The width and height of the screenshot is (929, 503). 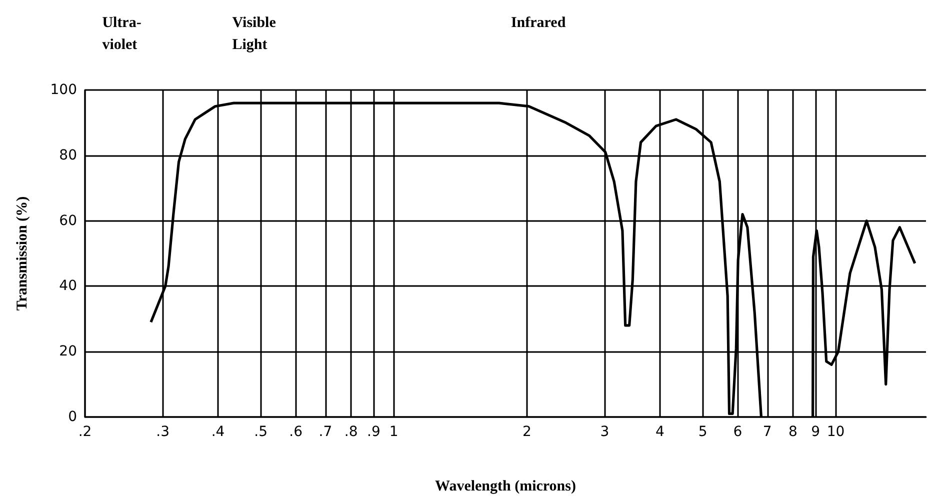 What do you see at coordinates (325, 432) in the screenshot?
I see `x-tick-label: .7` at bounding box center [325, 432].